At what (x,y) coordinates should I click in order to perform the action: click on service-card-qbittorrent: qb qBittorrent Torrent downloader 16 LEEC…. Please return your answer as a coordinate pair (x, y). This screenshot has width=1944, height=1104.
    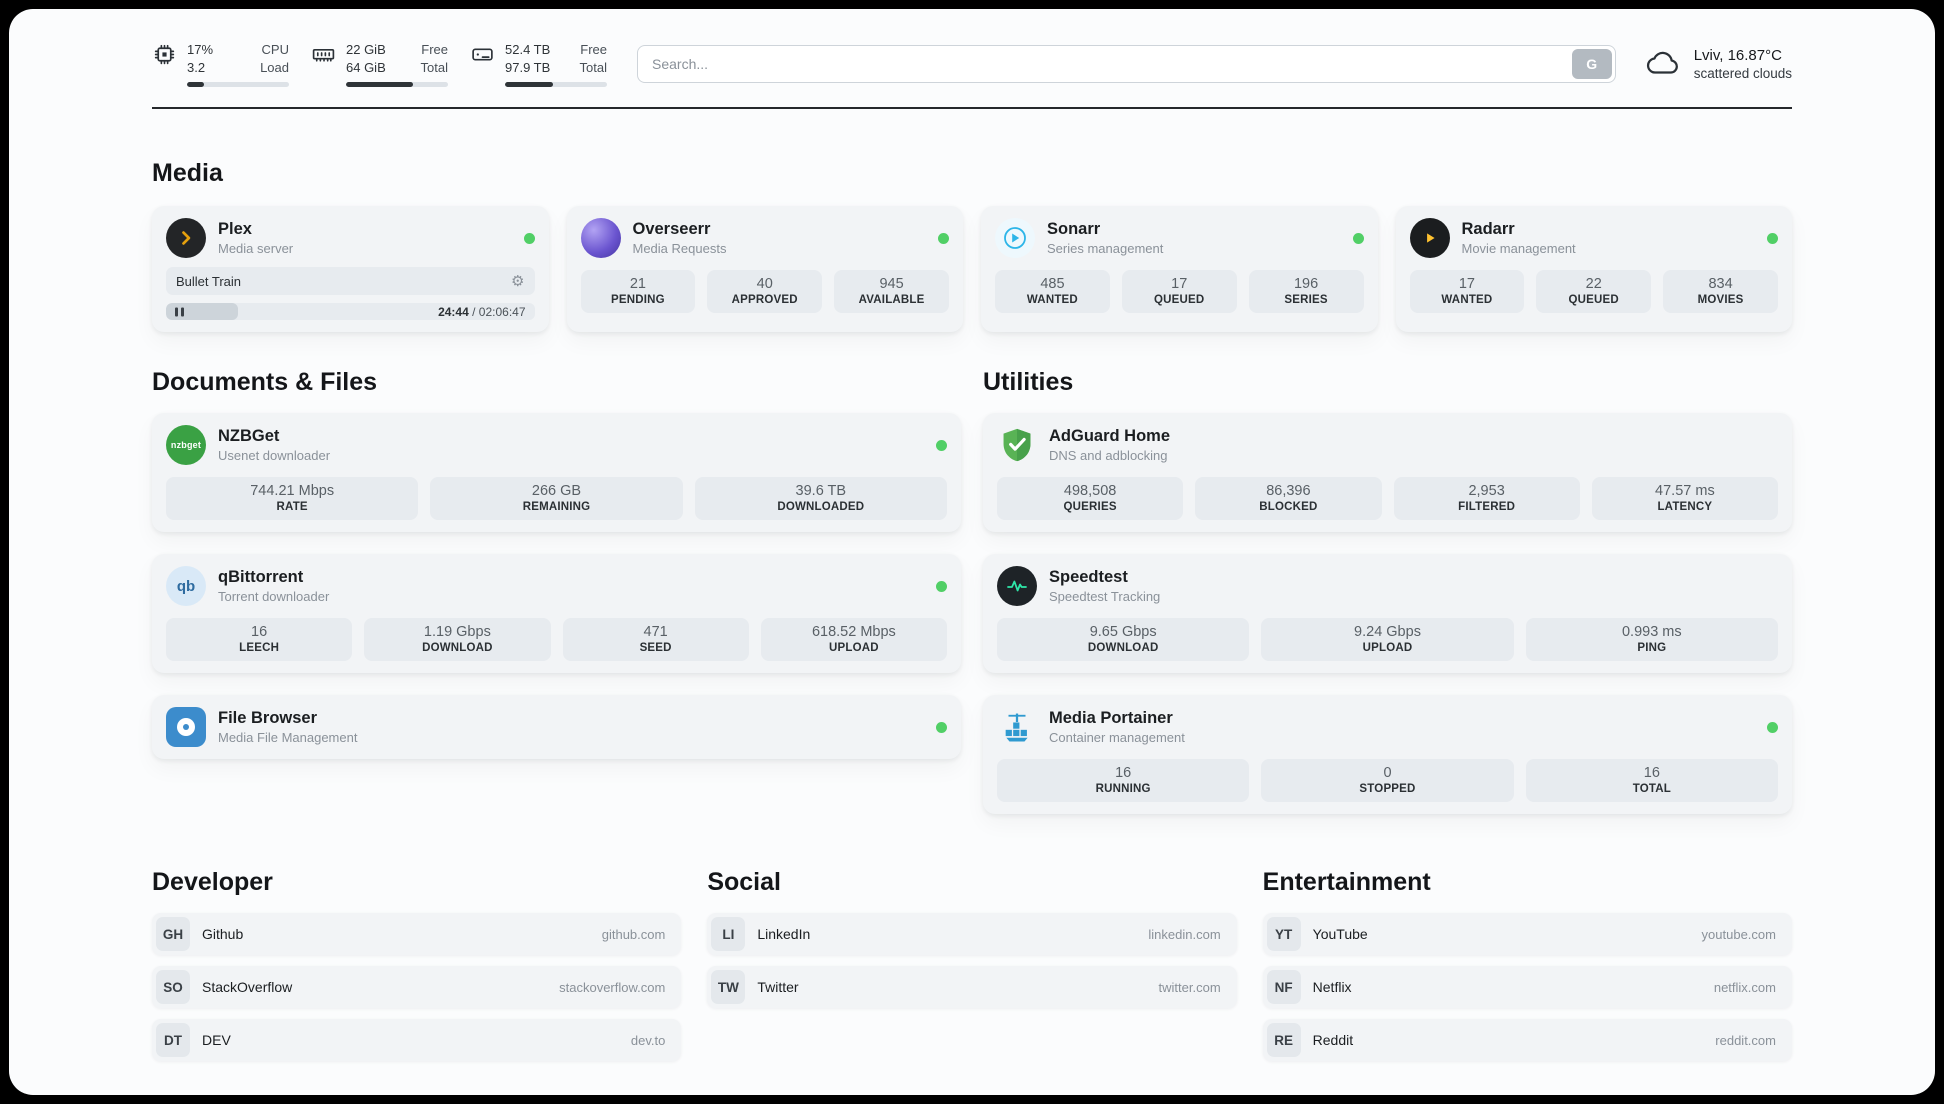
    Looking at the image, I should click on (556, 614).